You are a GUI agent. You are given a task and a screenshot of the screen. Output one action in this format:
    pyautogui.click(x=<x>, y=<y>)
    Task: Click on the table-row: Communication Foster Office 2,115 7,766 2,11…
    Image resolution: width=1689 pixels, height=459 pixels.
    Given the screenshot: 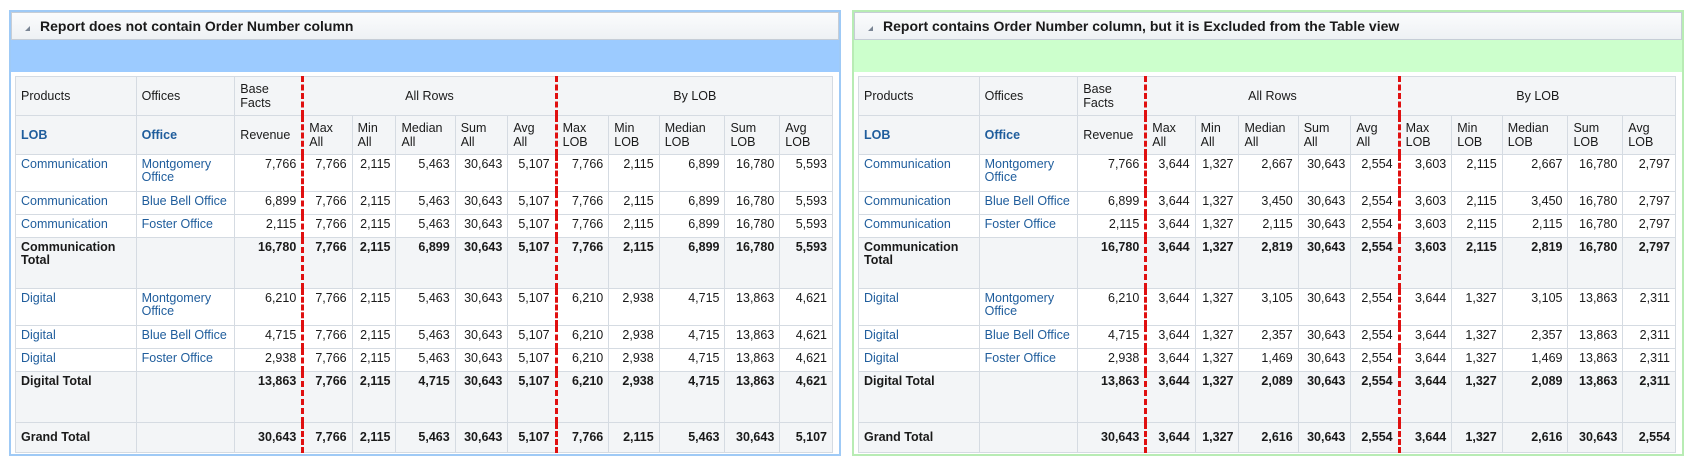 What is the action you would take?
    pyautogui.click(x=424, y=226)
    